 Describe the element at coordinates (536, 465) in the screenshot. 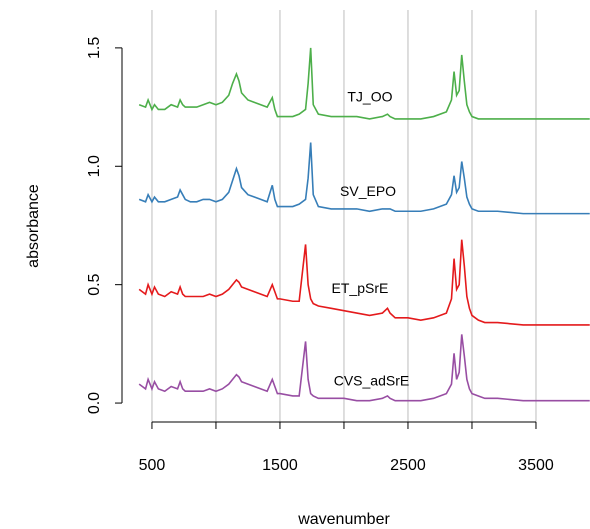

I see `x-tick-label: 3500` at that location.